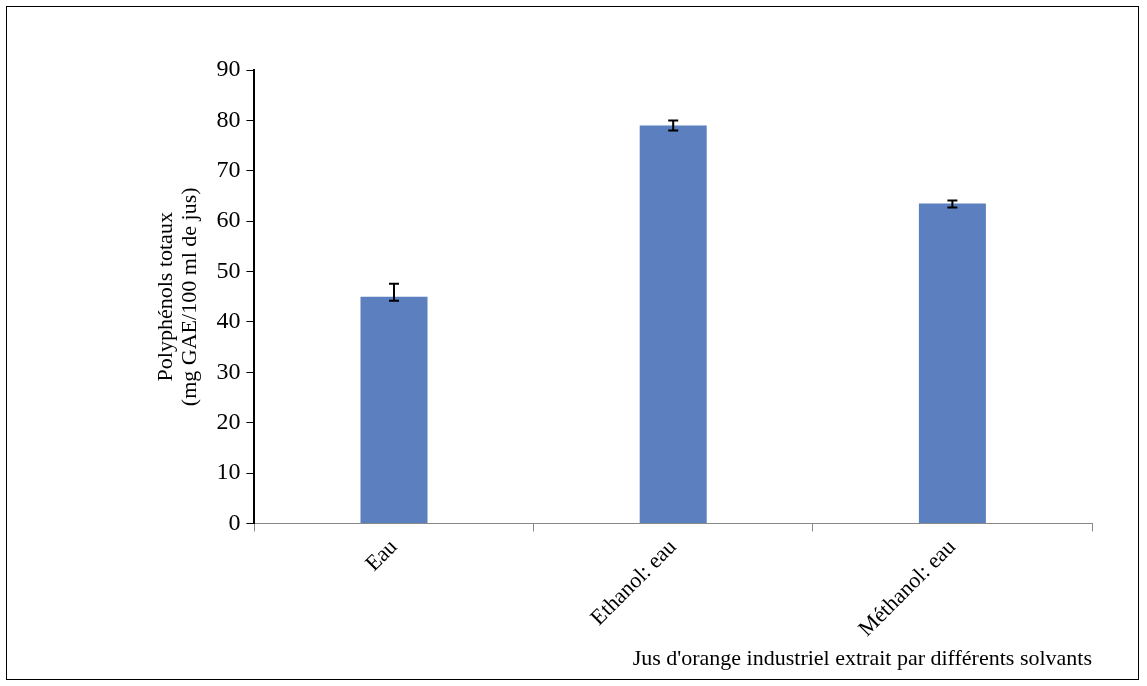 This screenshot has height=686, width=1147. Describe the element at coordinates (228, 269) in the screenshot. I see `y-tick-label: 50` at that location.